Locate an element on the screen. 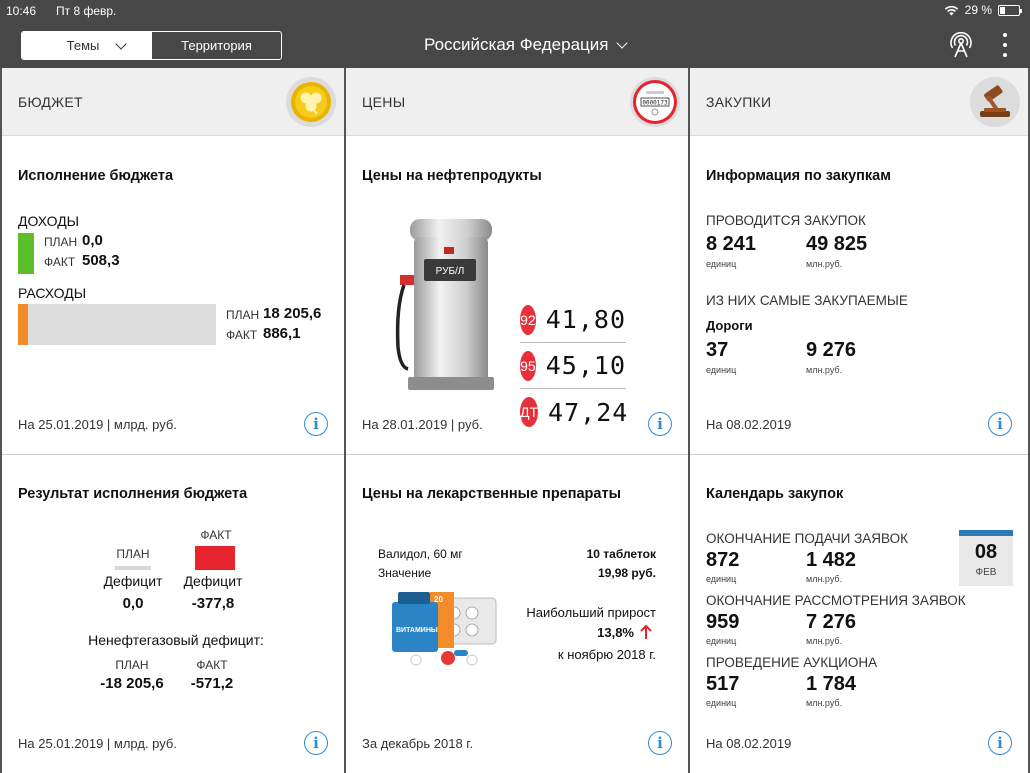  growth-value: 13,8% is located at coordinates (615, 632).